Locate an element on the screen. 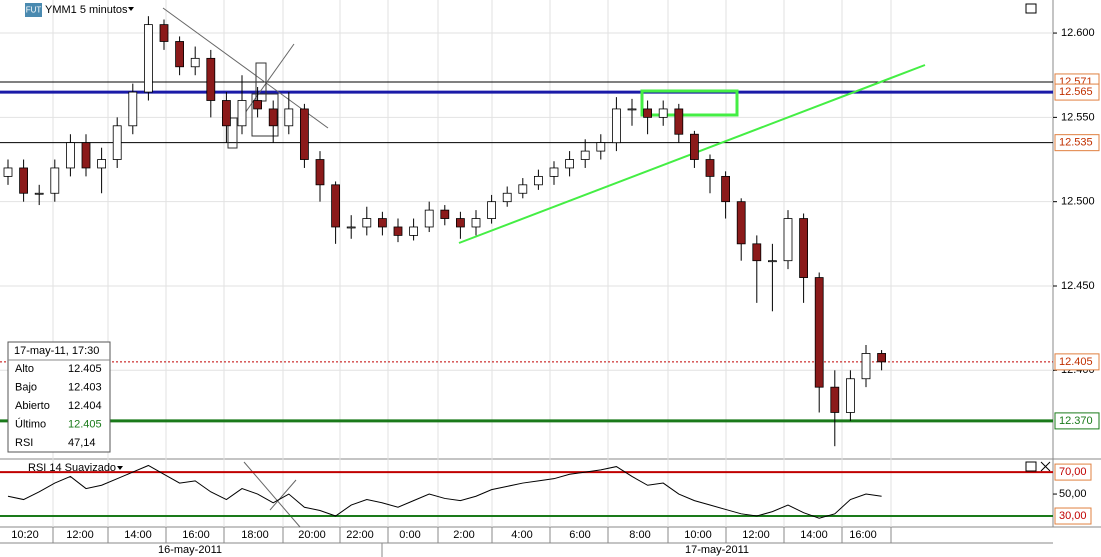 The width and height of the screenshot is (1101, 557). badge: FUT is located at coordinates (34, 10).